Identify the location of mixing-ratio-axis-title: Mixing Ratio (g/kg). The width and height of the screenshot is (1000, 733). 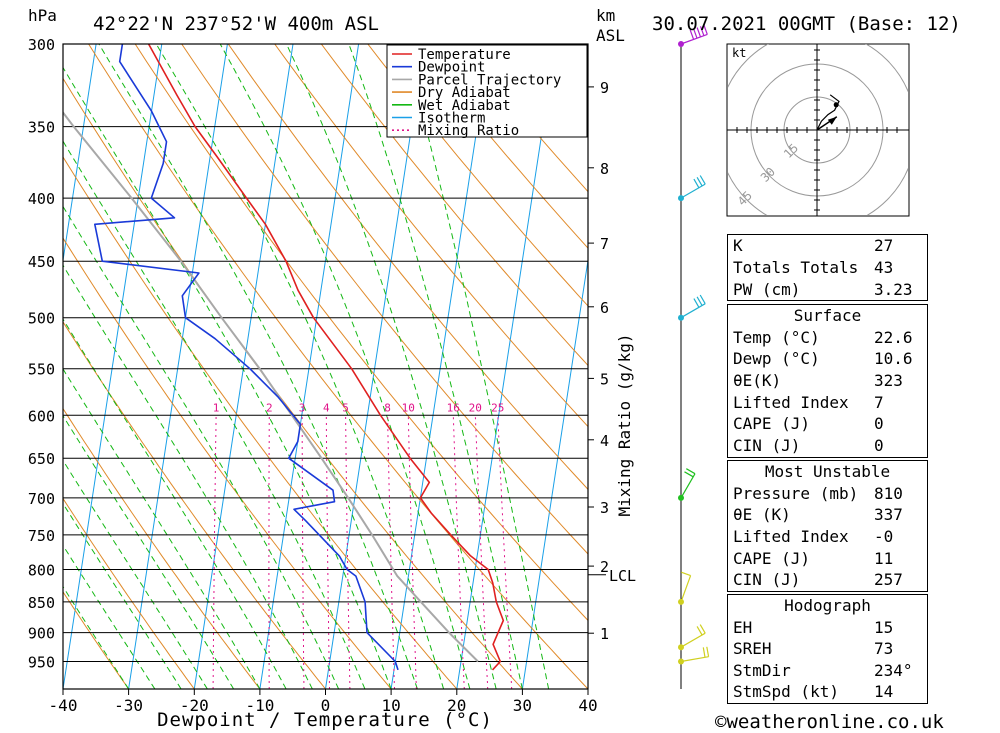
(624, 424).